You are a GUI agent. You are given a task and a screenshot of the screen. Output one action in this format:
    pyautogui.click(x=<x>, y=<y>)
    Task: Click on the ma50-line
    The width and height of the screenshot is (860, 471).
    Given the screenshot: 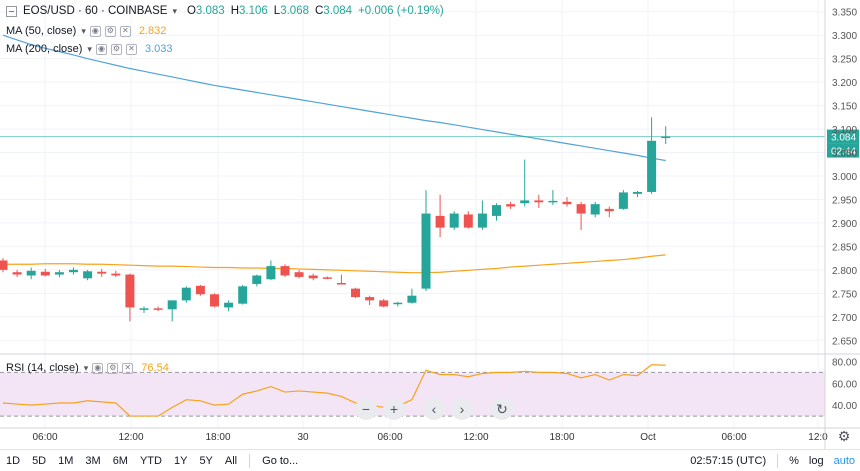 What is the action you would take?
    pyautogui.click(x=334, y=264)
    